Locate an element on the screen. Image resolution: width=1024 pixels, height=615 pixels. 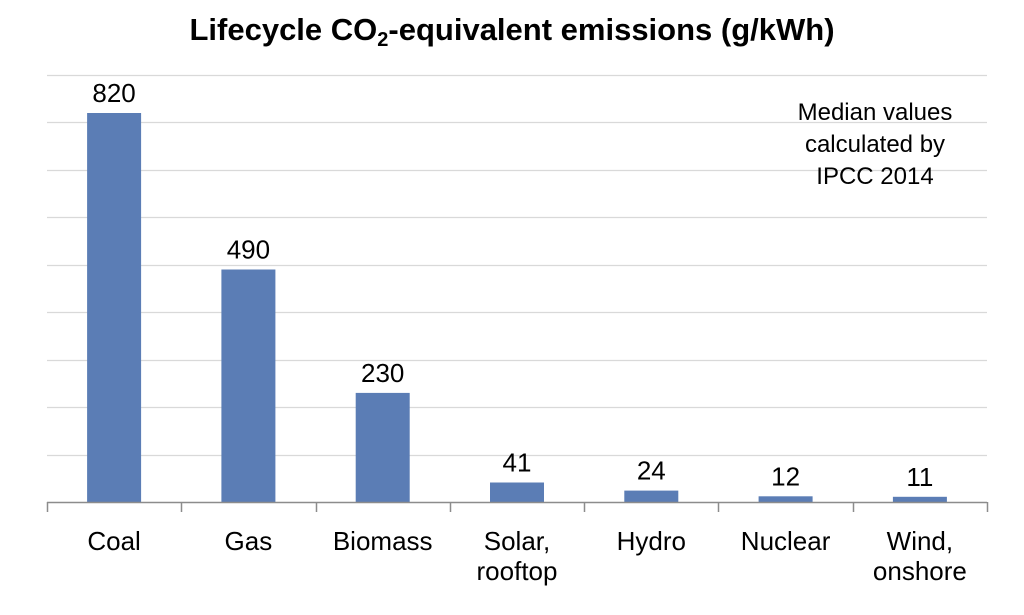
data-label: 12 is located at coordinates (785, 476).